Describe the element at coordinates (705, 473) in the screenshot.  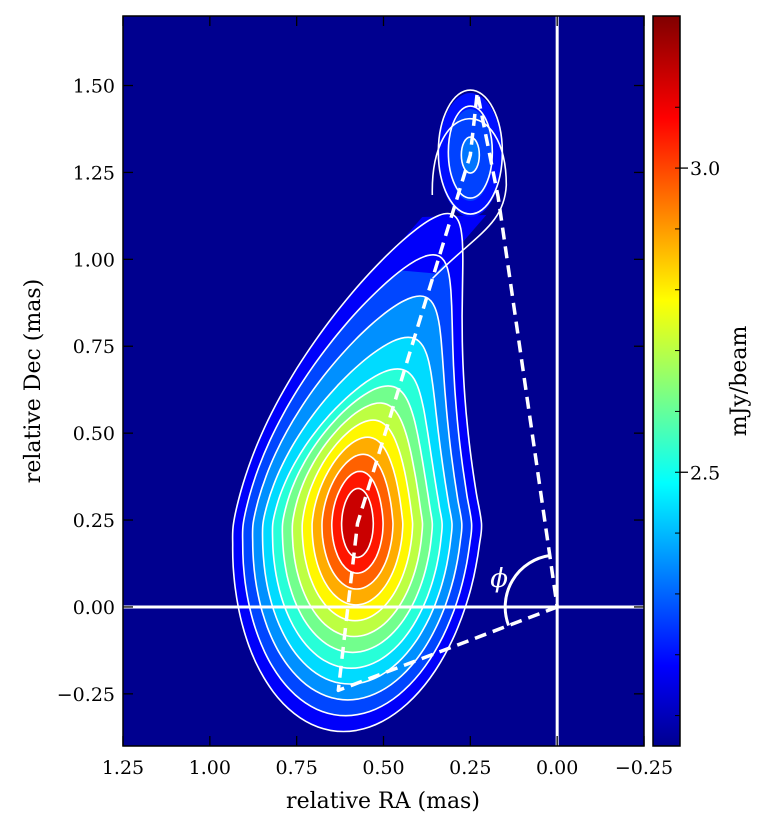
I see `colorbar-tick-label: 2.5` at that location.